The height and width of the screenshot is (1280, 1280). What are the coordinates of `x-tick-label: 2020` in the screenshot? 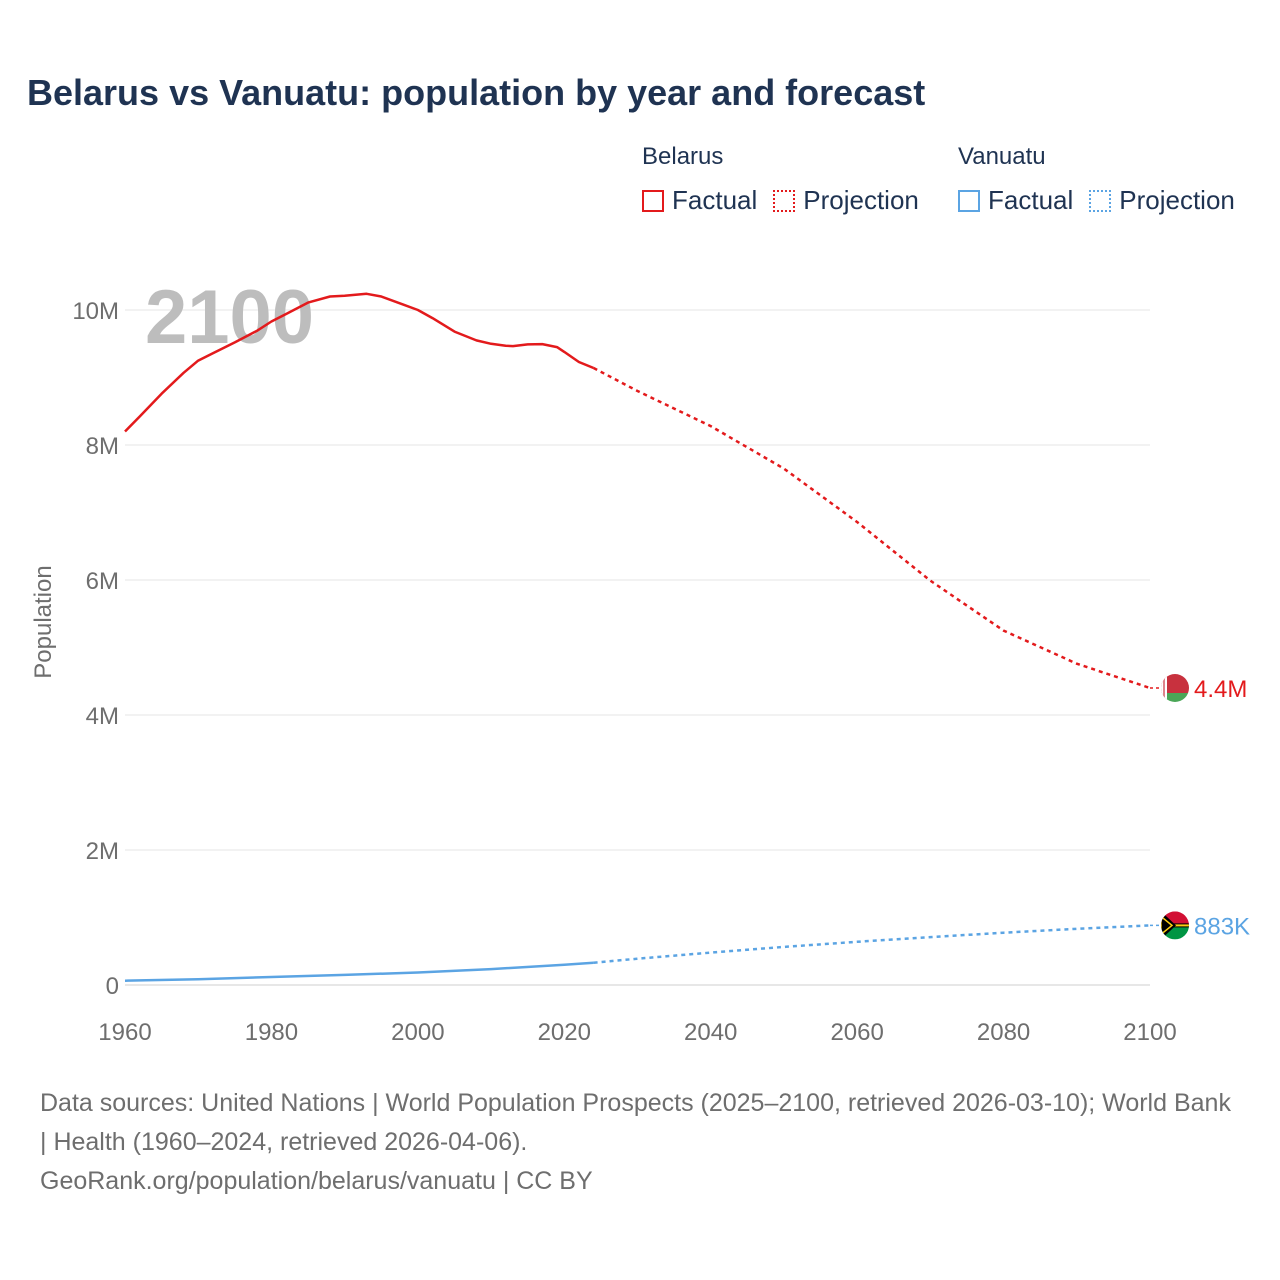 It's located at (564, 1032).